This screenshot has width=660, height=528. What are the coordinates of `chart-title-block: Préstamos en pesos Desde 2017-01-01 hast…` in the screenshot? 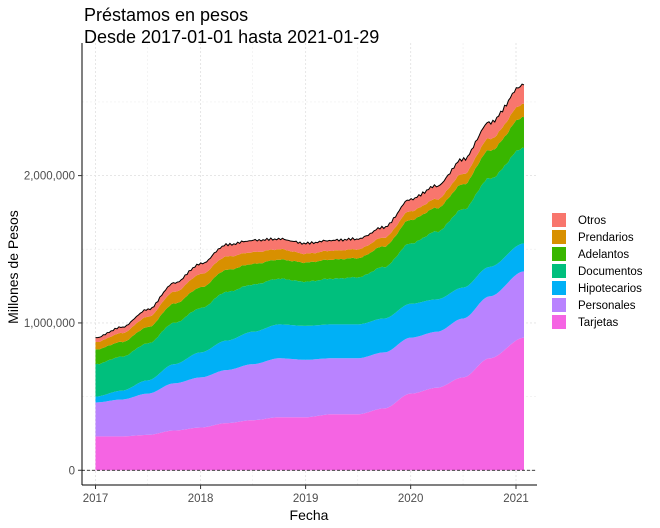 It's located at (231, 26).